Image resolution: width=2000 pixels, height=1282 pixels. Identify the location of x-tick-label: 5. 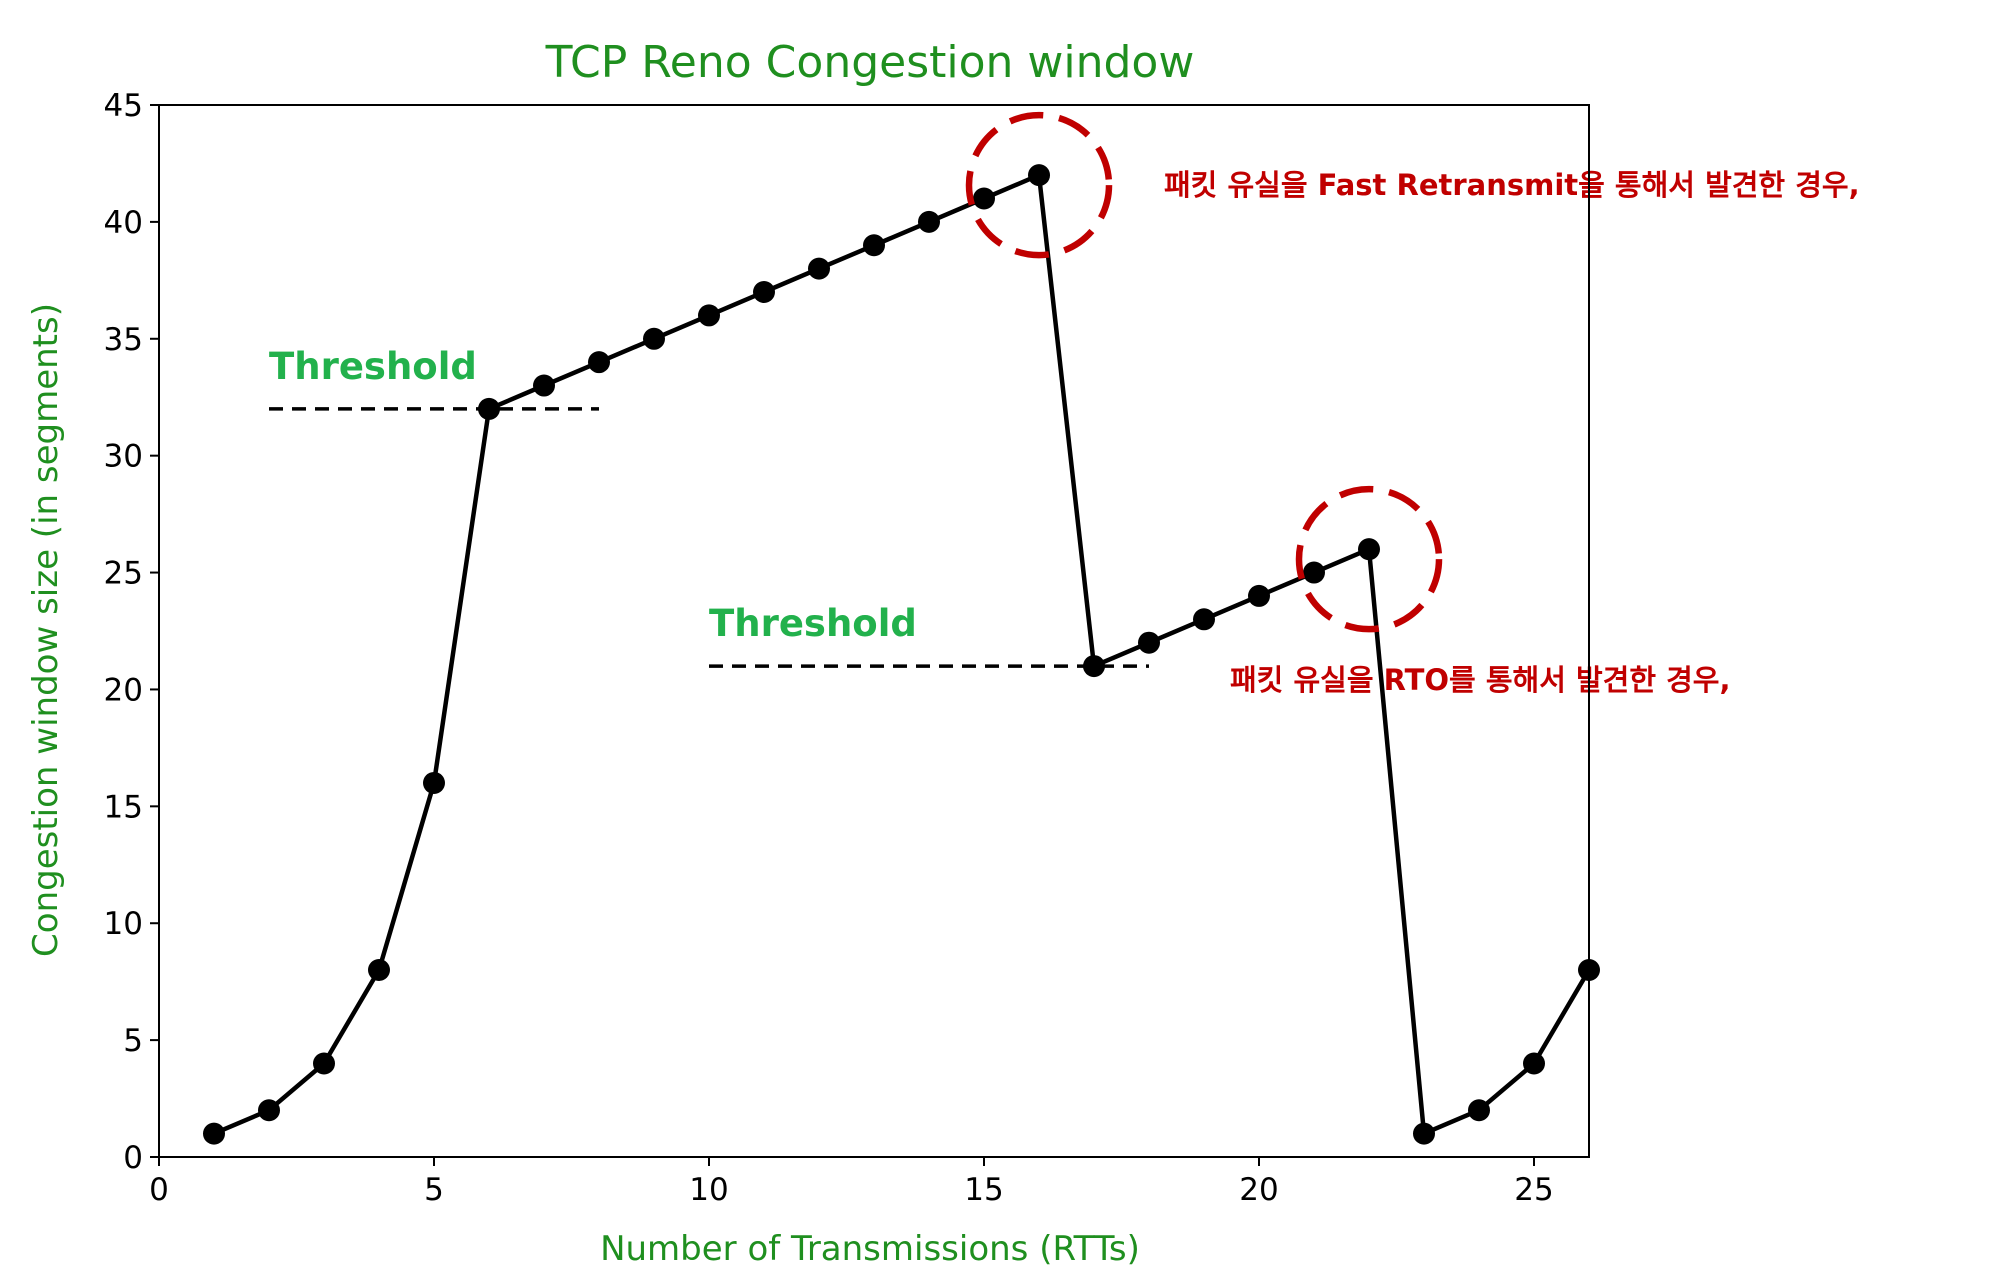
(434, 1190).